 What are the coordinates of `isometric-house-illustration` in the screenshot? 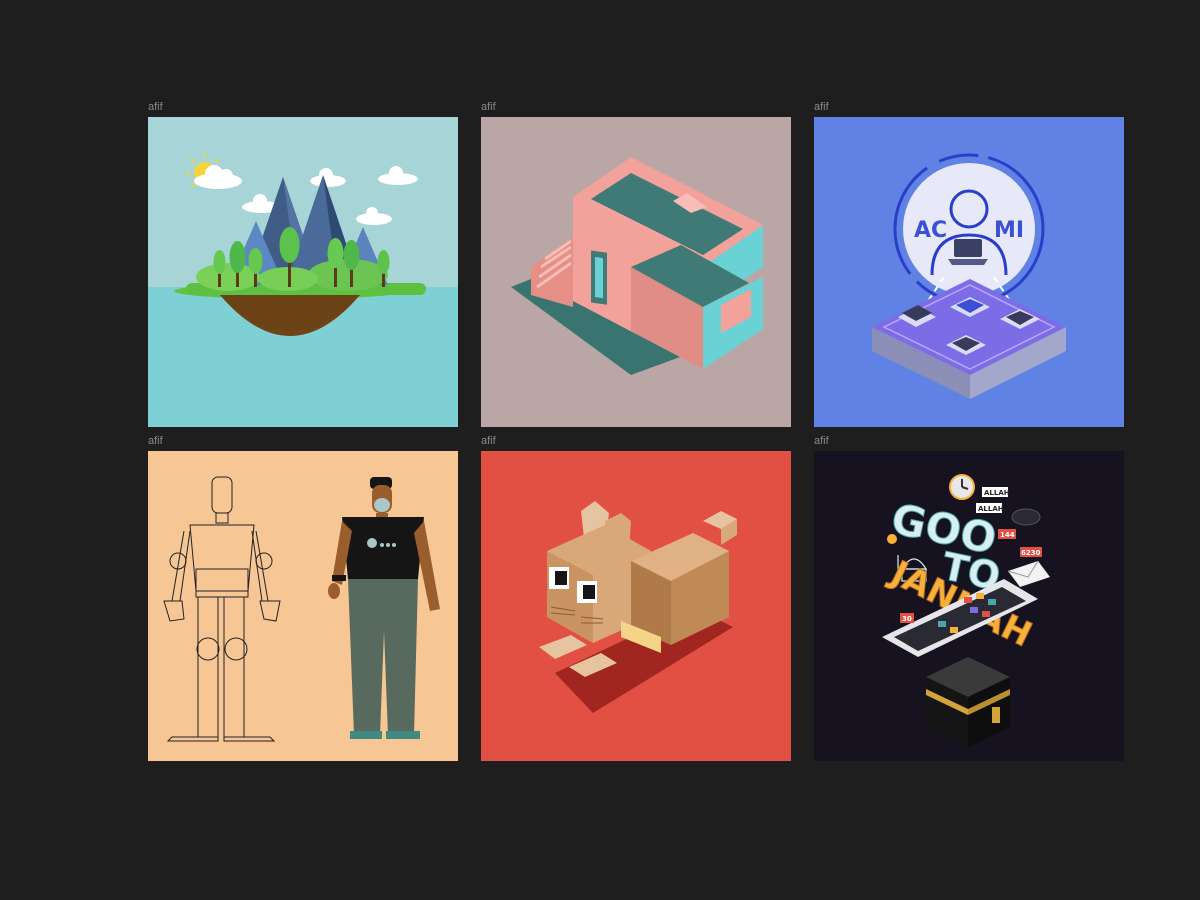 It's located at (636, 272).